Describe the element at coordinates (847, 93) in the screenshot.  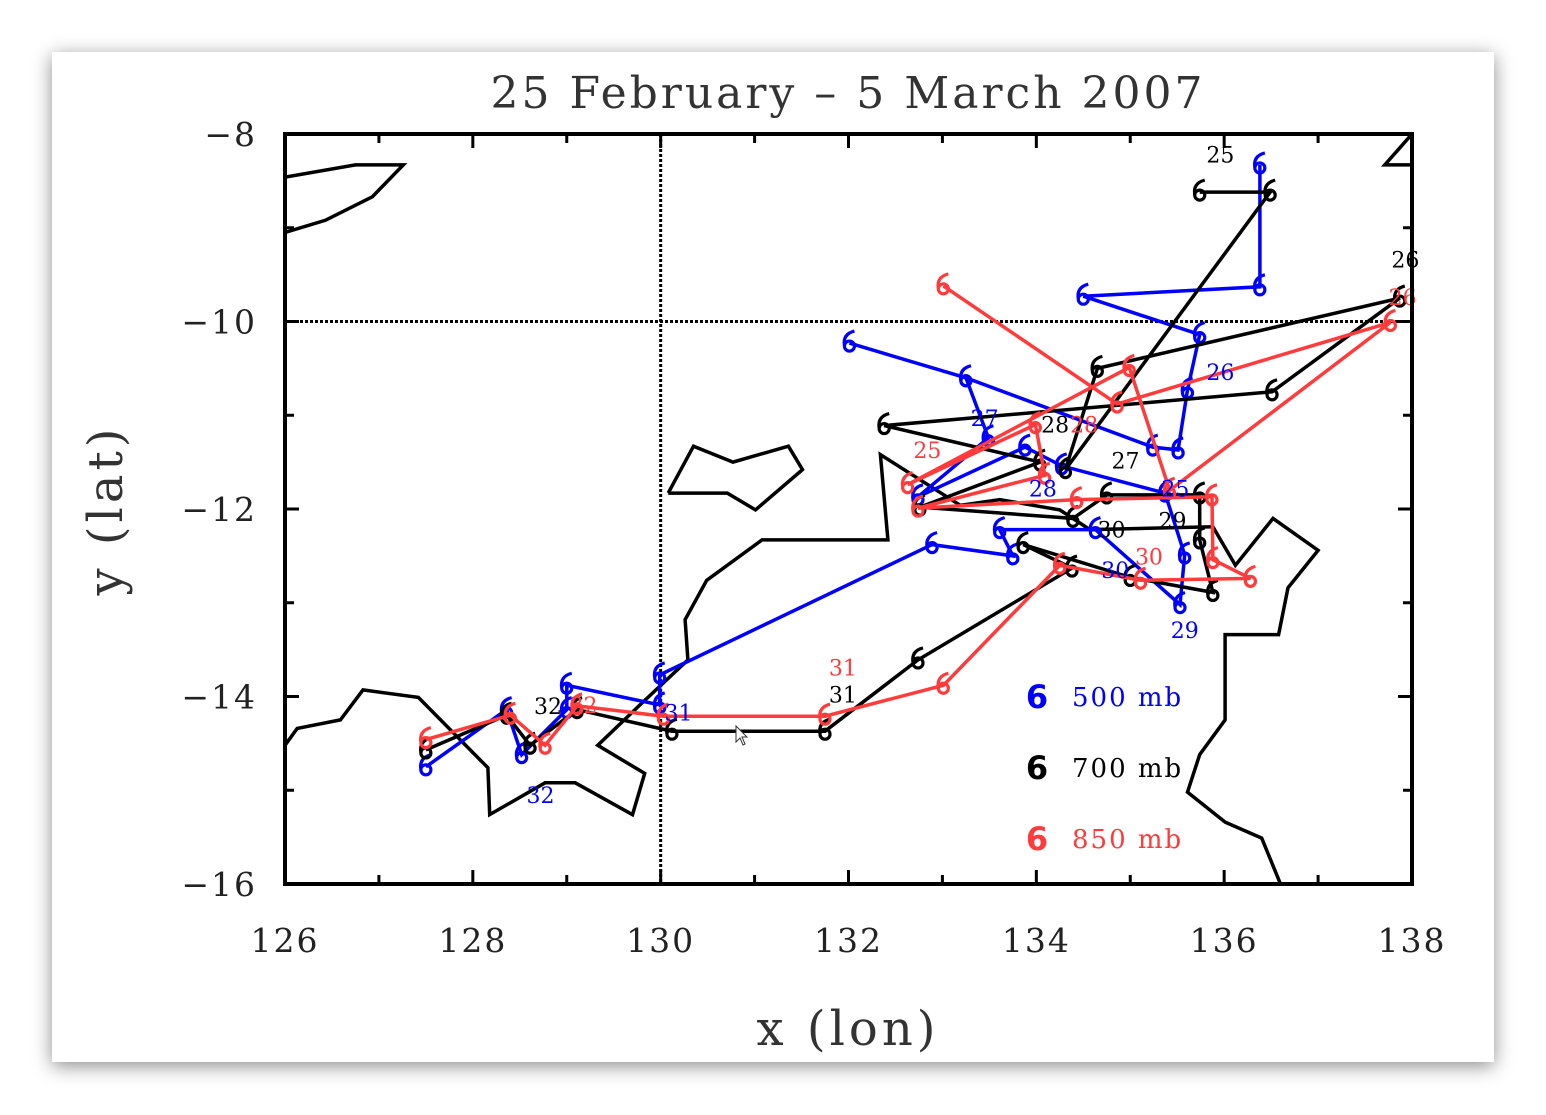
I see `chart-title: 25 February – 5 March 2007` at that location.